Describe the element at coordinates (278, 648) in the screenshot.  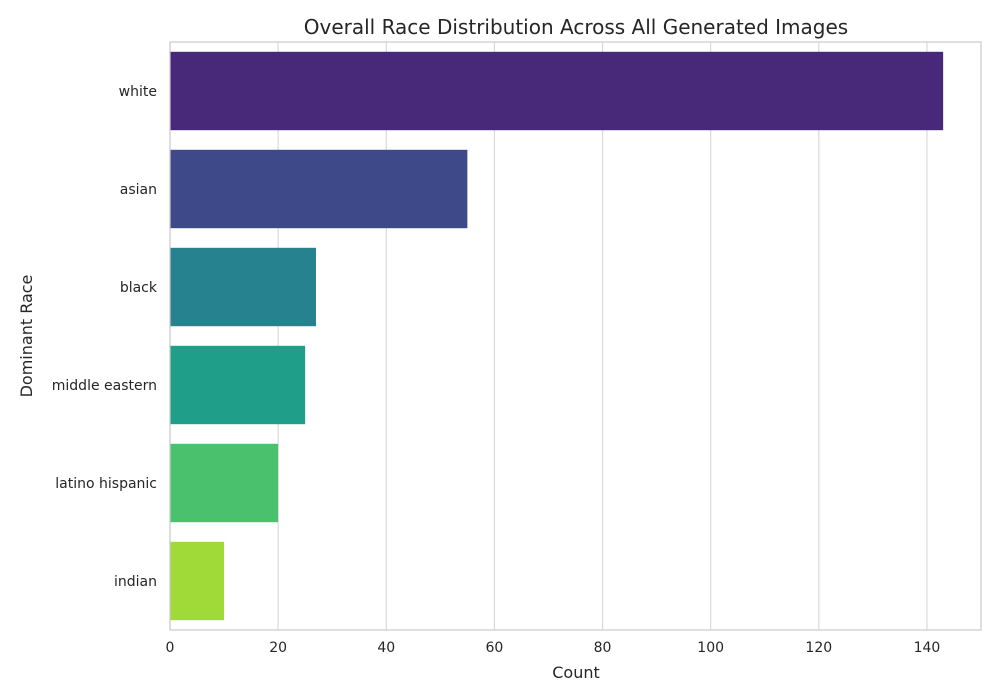
I see `x-tick-label-20: 20` at that location.